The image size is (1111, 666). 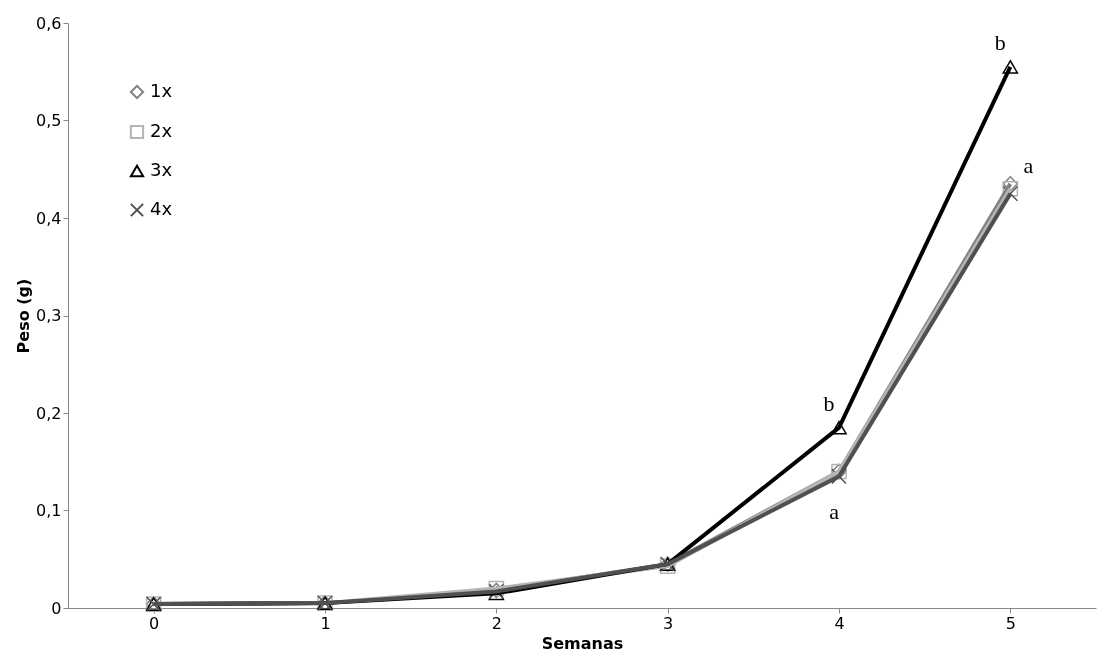 What do you see at coordinates (49, 120) in the screenshot?
I see `y-tick-label: 0,5` at bounding box center [49, 120].